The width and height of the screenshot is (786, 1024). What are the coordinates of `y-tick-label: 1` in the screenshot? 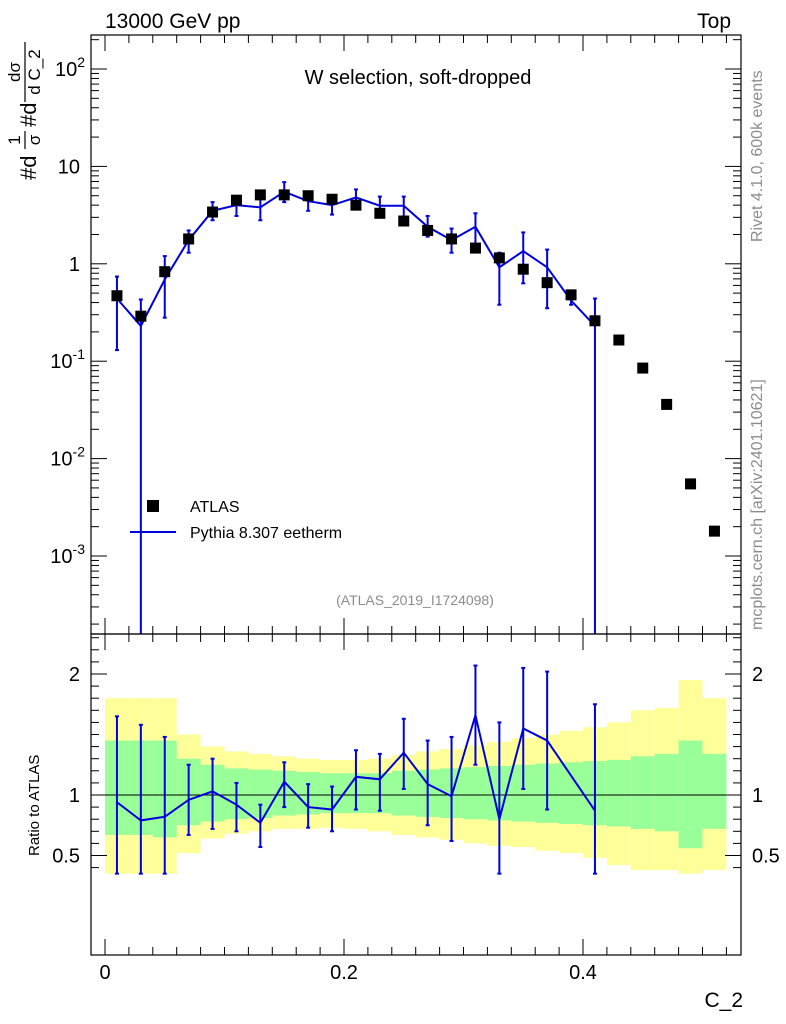 It's located at (74, 265).